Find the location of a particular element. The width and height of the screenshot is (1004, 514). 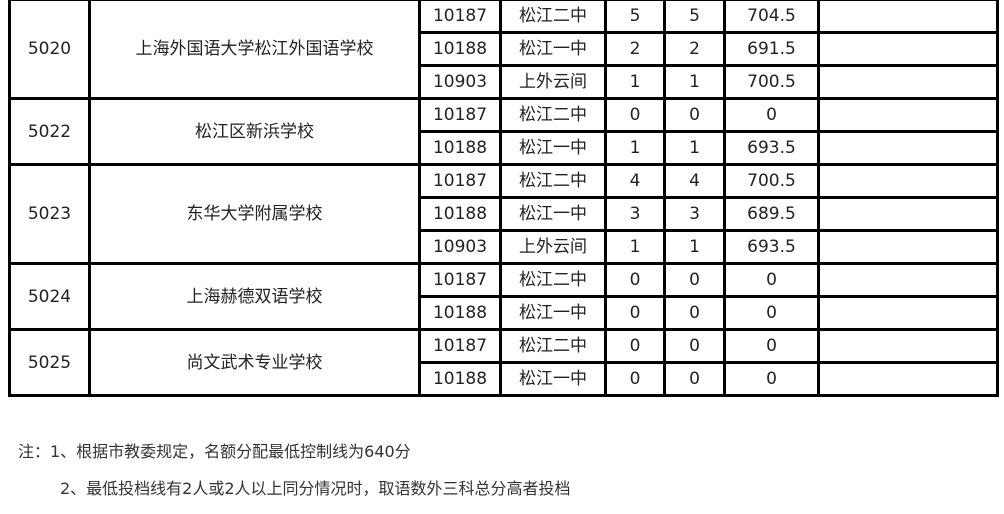

quota-cell: 2 is located at coordinates (635, 49).